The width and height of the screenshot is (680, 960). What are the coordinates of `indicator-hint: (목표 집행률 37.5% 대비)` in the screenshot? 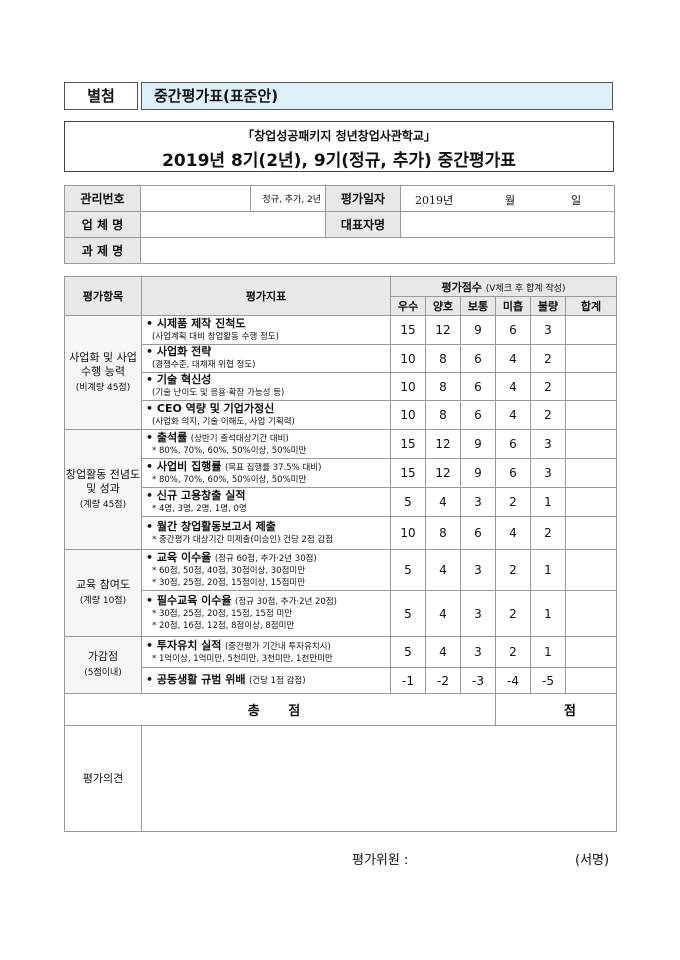 It's located at (273, 467).